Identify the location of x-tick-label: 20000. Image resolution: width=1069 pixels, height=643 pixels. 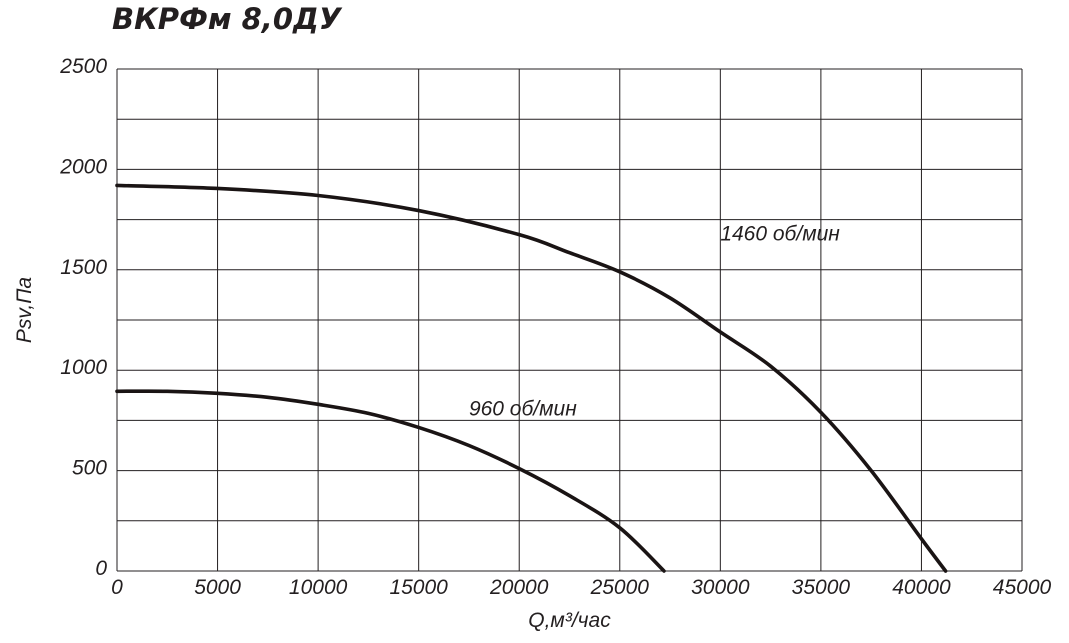
(519, 587).